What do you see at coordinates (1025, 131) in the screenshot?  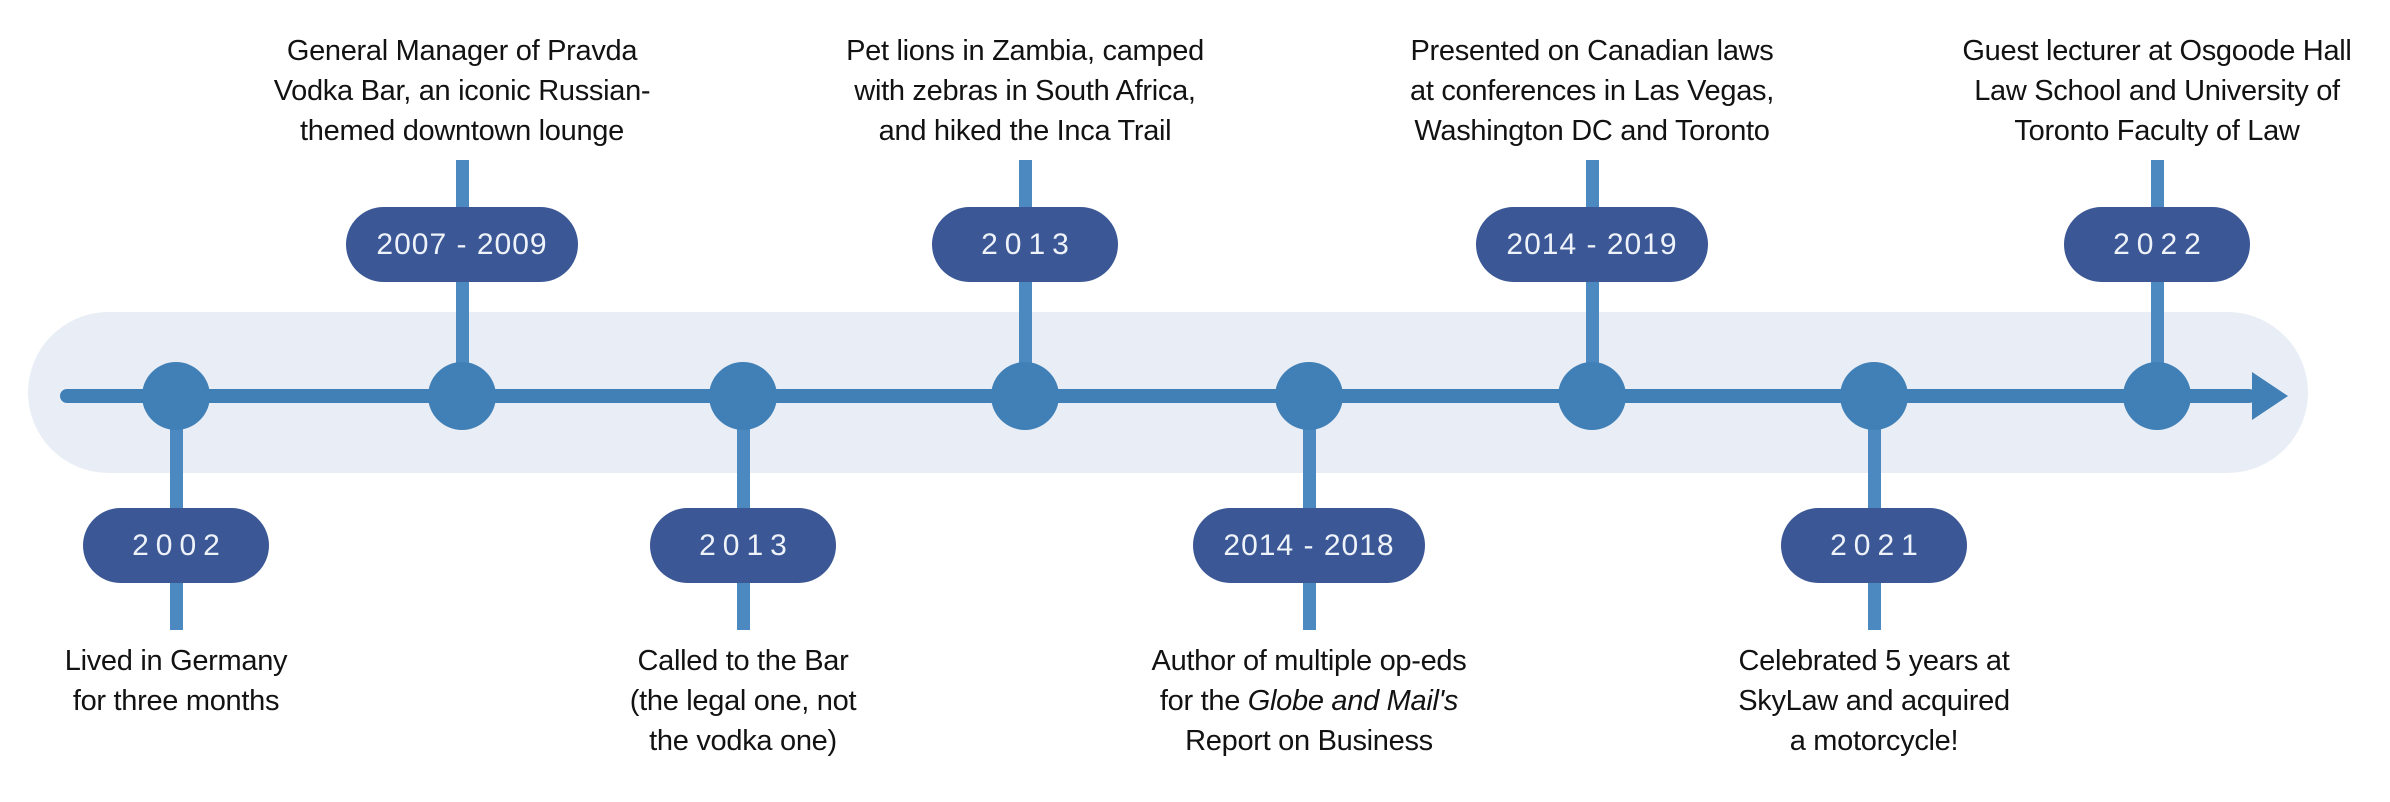 I see `event-description-line: and hiked the Inca Trail` at bounding box center [1025, 131].